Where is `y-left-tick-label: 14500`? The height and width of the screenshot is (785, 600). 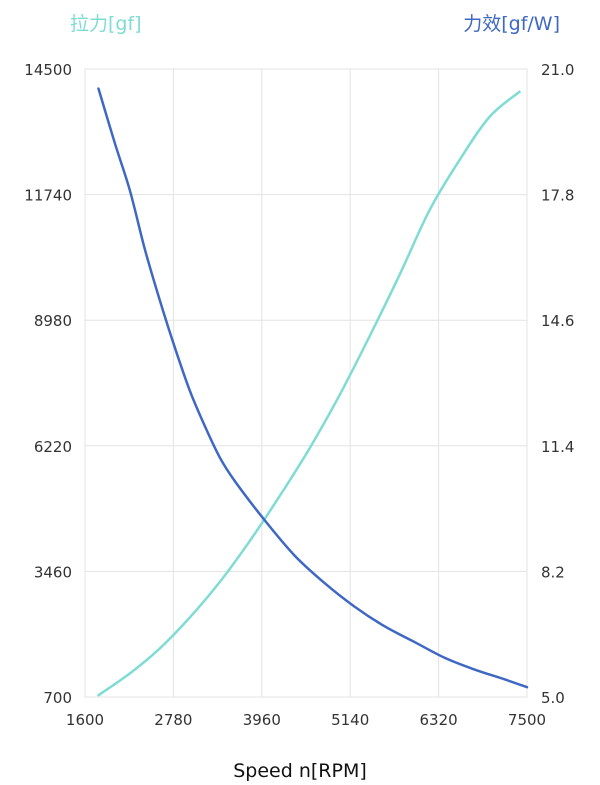 y-left-tick-label: 14500 is located at coordinates (48, 70).